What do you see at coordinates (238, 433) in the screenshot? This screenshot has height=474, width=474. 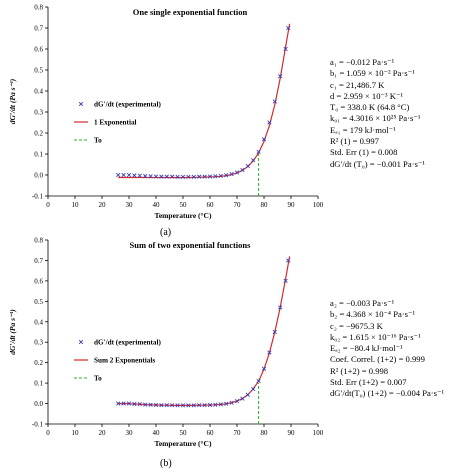 I see `x-tick-label: 70` at bounding box center [238, 433].